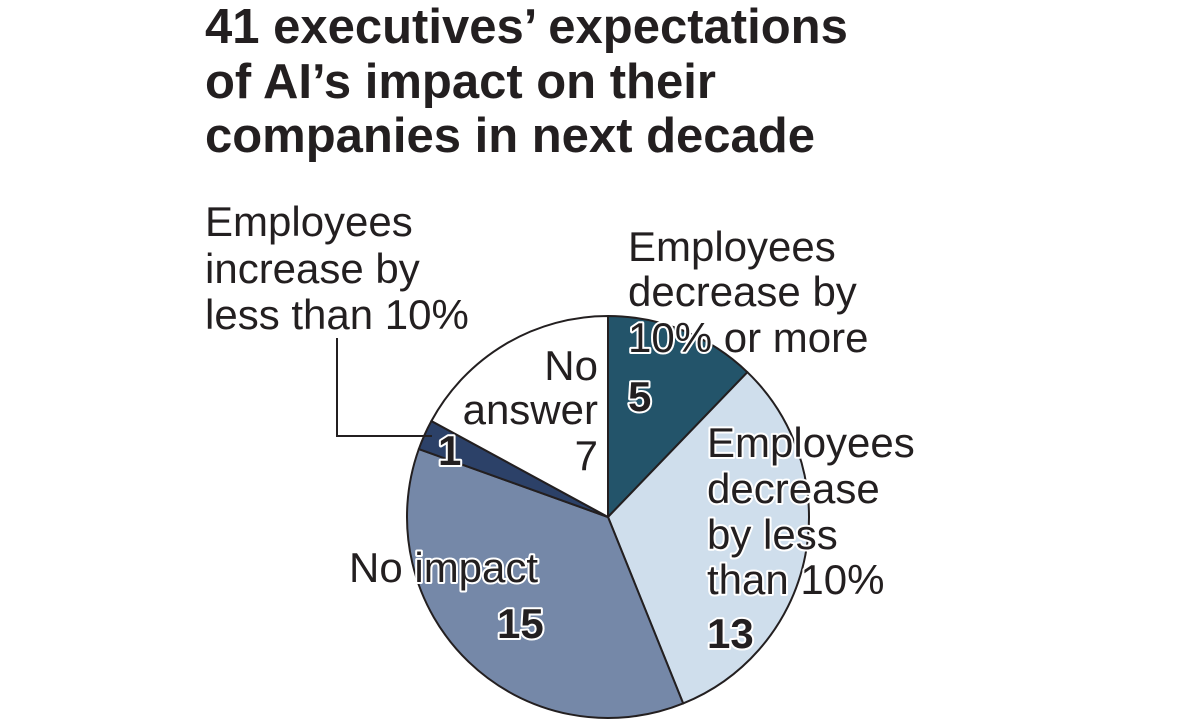  I want to click on chart-title-line-3: companies in next decade, so click(510, 136).